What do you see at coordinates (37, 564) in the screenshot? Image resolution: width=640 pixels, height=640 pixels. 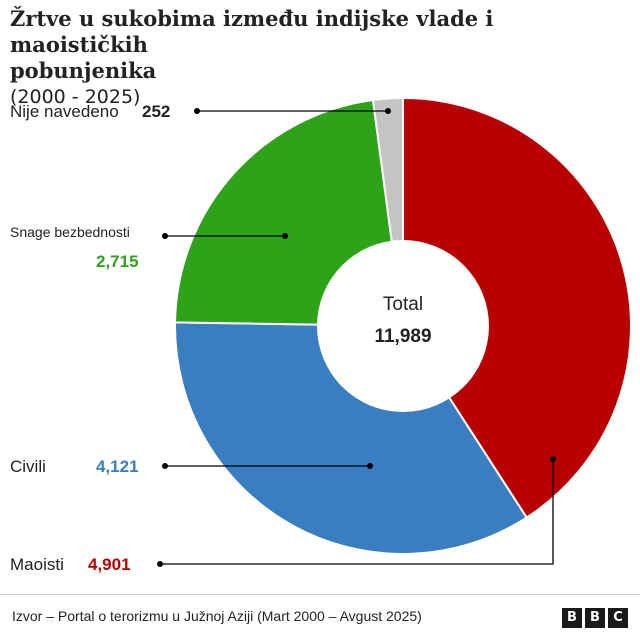 I see `legend-label-maoisti: Maoisti` at bounding box center [37, 564].